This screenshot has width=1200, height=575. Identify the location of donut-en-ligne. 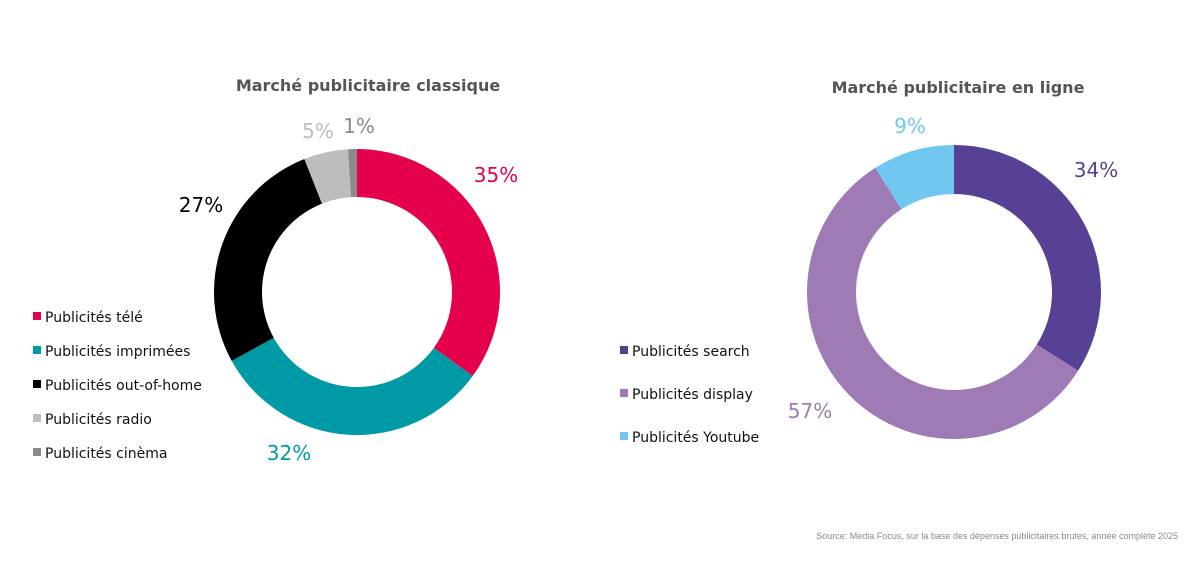
(953, 292).